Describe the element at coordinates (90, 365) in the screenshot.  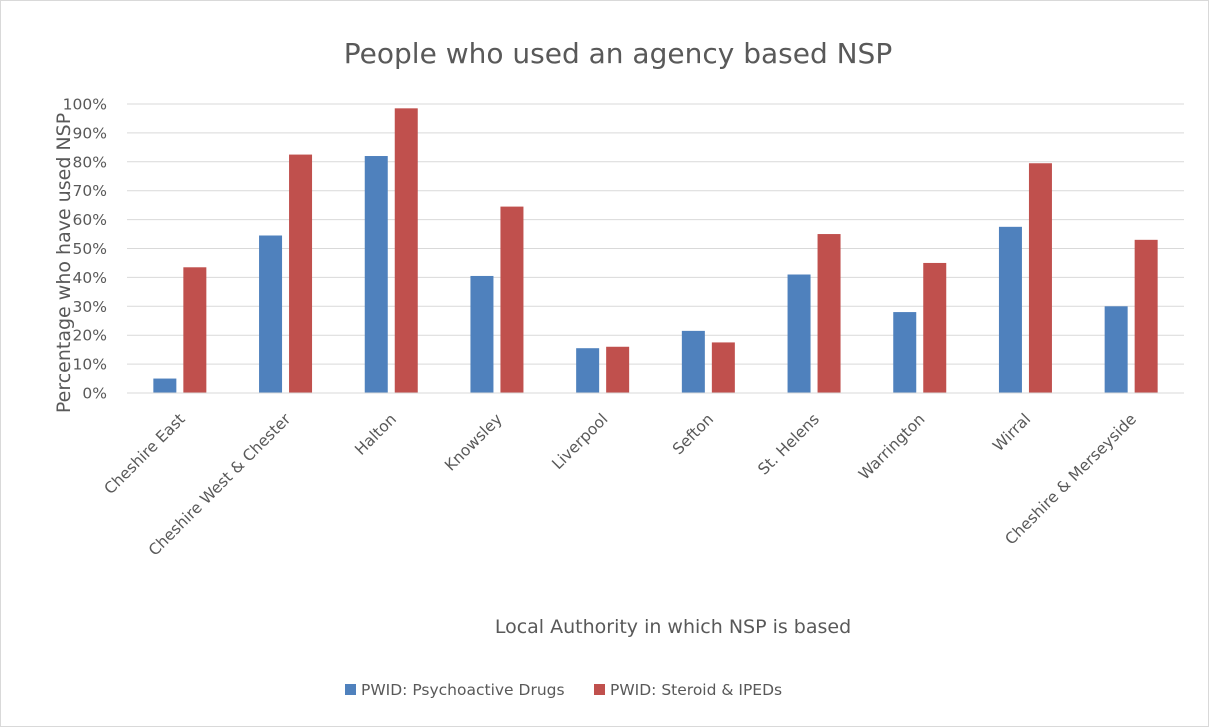
I see `y-tick-label: 10%` at that location.